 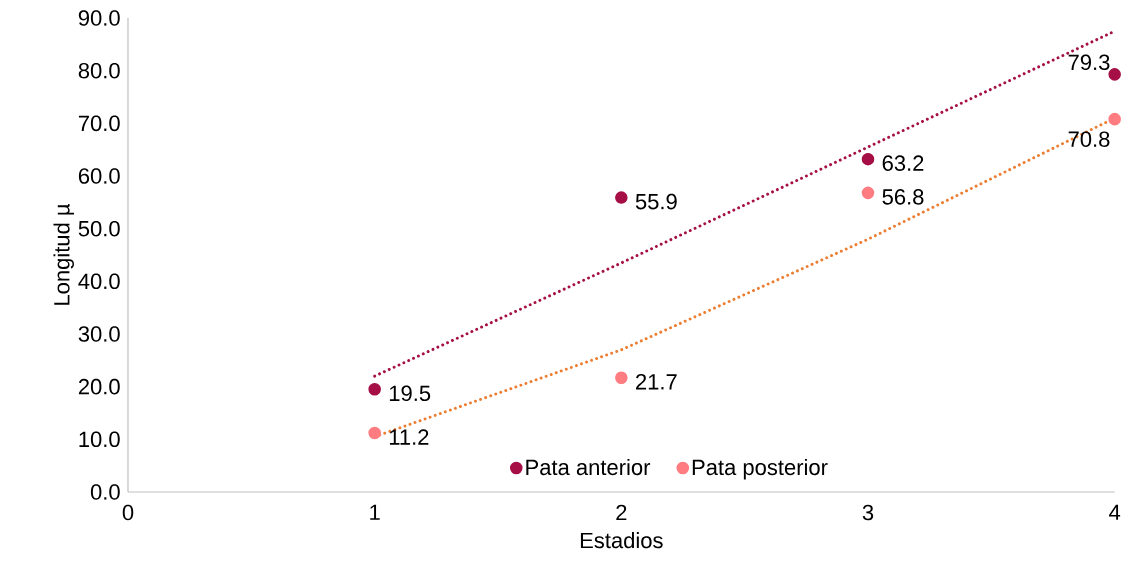 I want to click on y-axis-title: Longitud µ, so click(x=63, y=254).